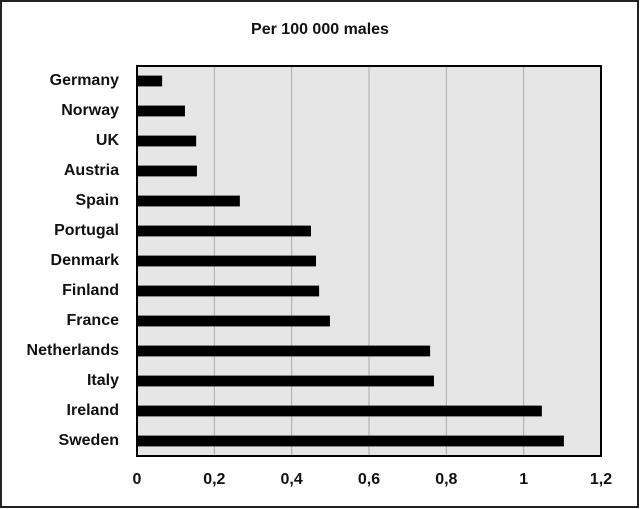 This screenshot has width=640, height=509. What do you see at coordinates (369, 479) in the screenshot?
I see `x-tick-label: 0,6` at bounding box center [369, 479].